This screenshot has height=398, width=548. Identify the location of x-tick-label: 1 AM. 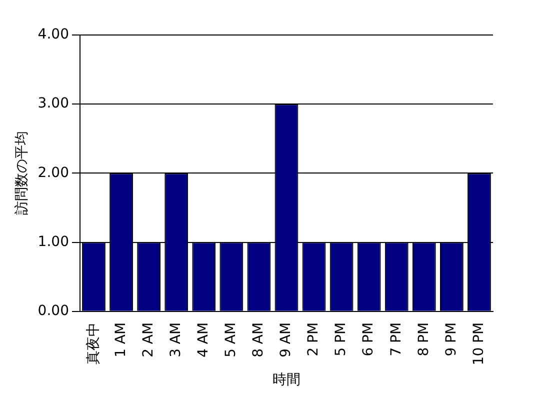
(120, 340).